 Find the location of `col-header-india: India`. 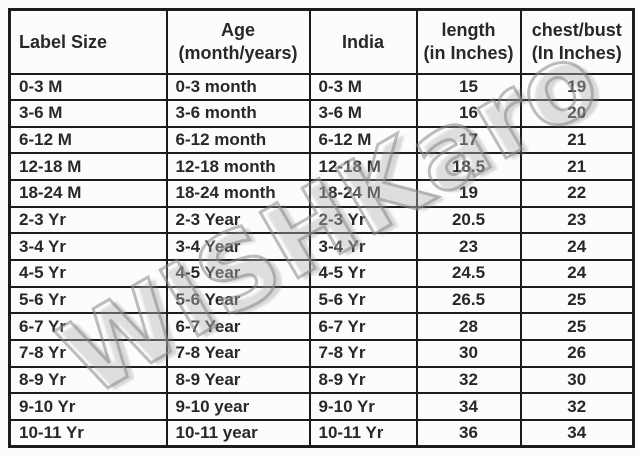

col-header-india: India is located at coordinates (363, 41).